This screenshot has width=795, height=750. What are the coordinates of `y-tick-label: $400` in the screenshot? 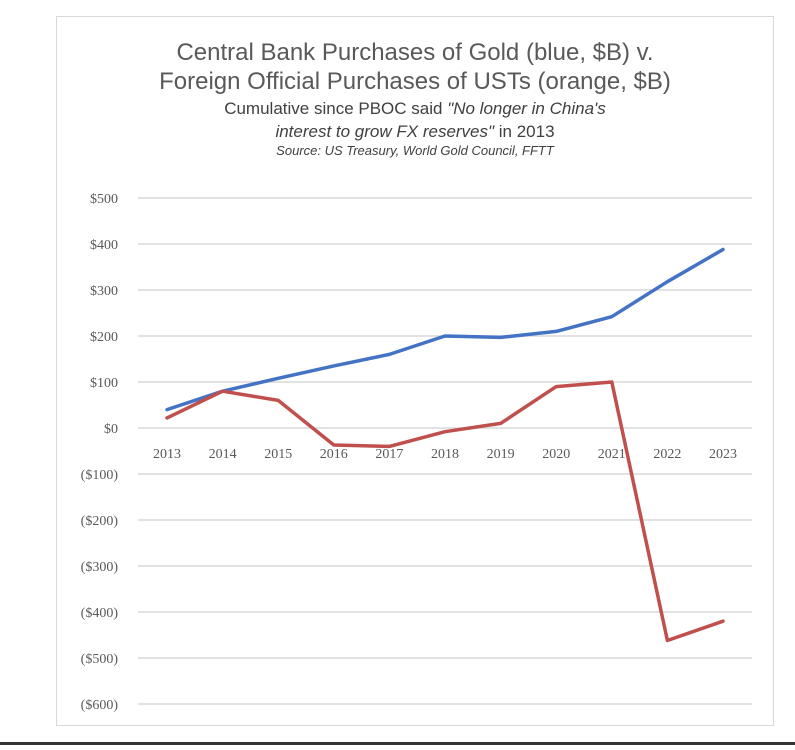 It's located at (104, 245).